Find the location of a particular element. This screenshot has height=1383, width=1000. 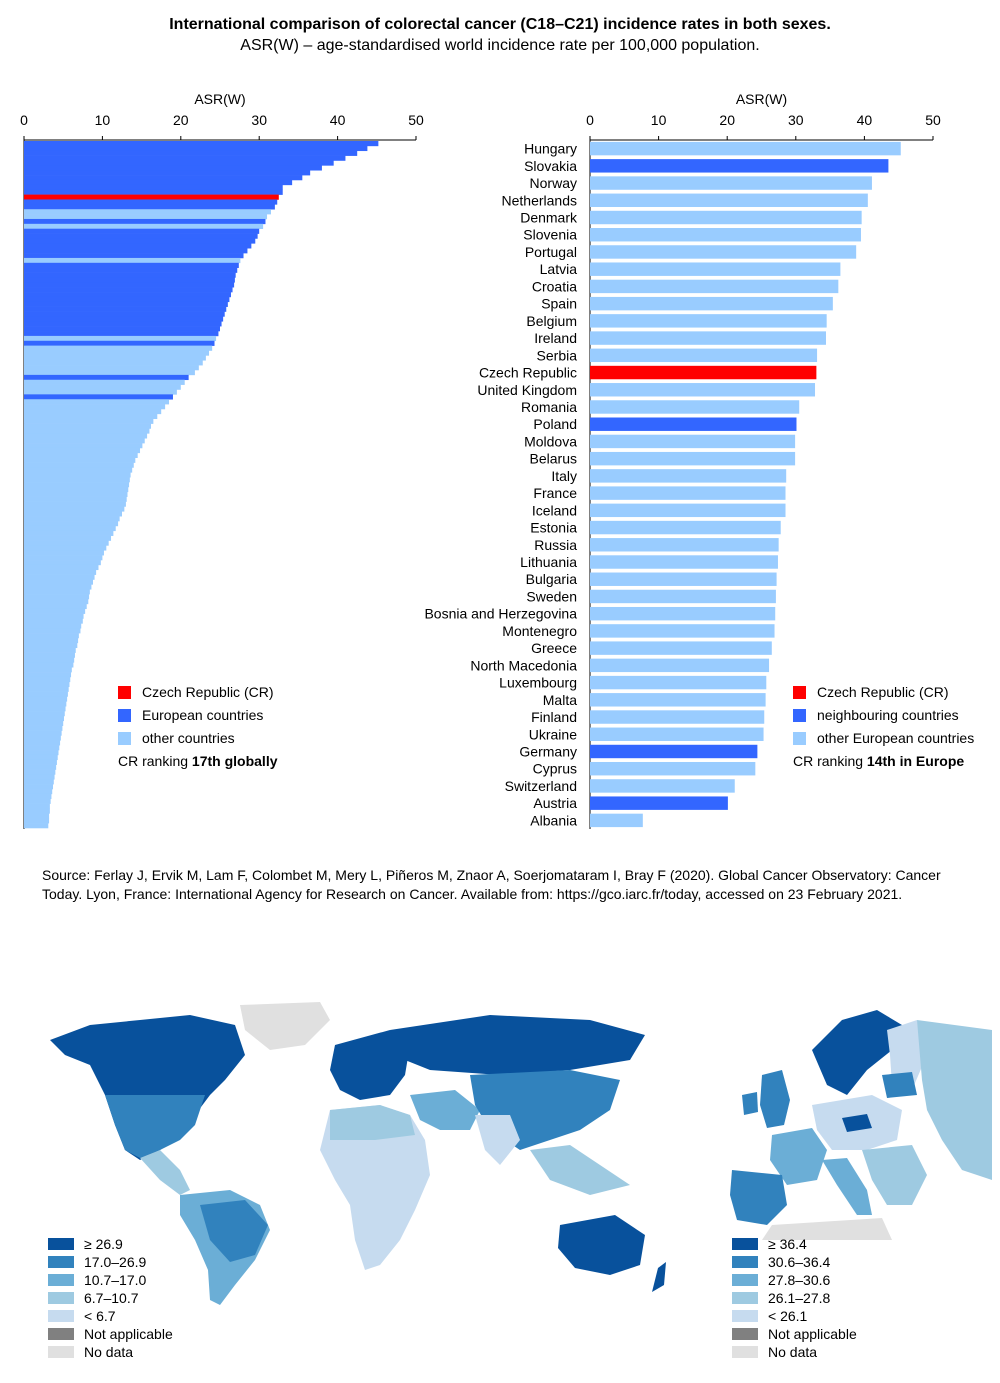

category-label: Ukraine is located at coordinates (553, 734).